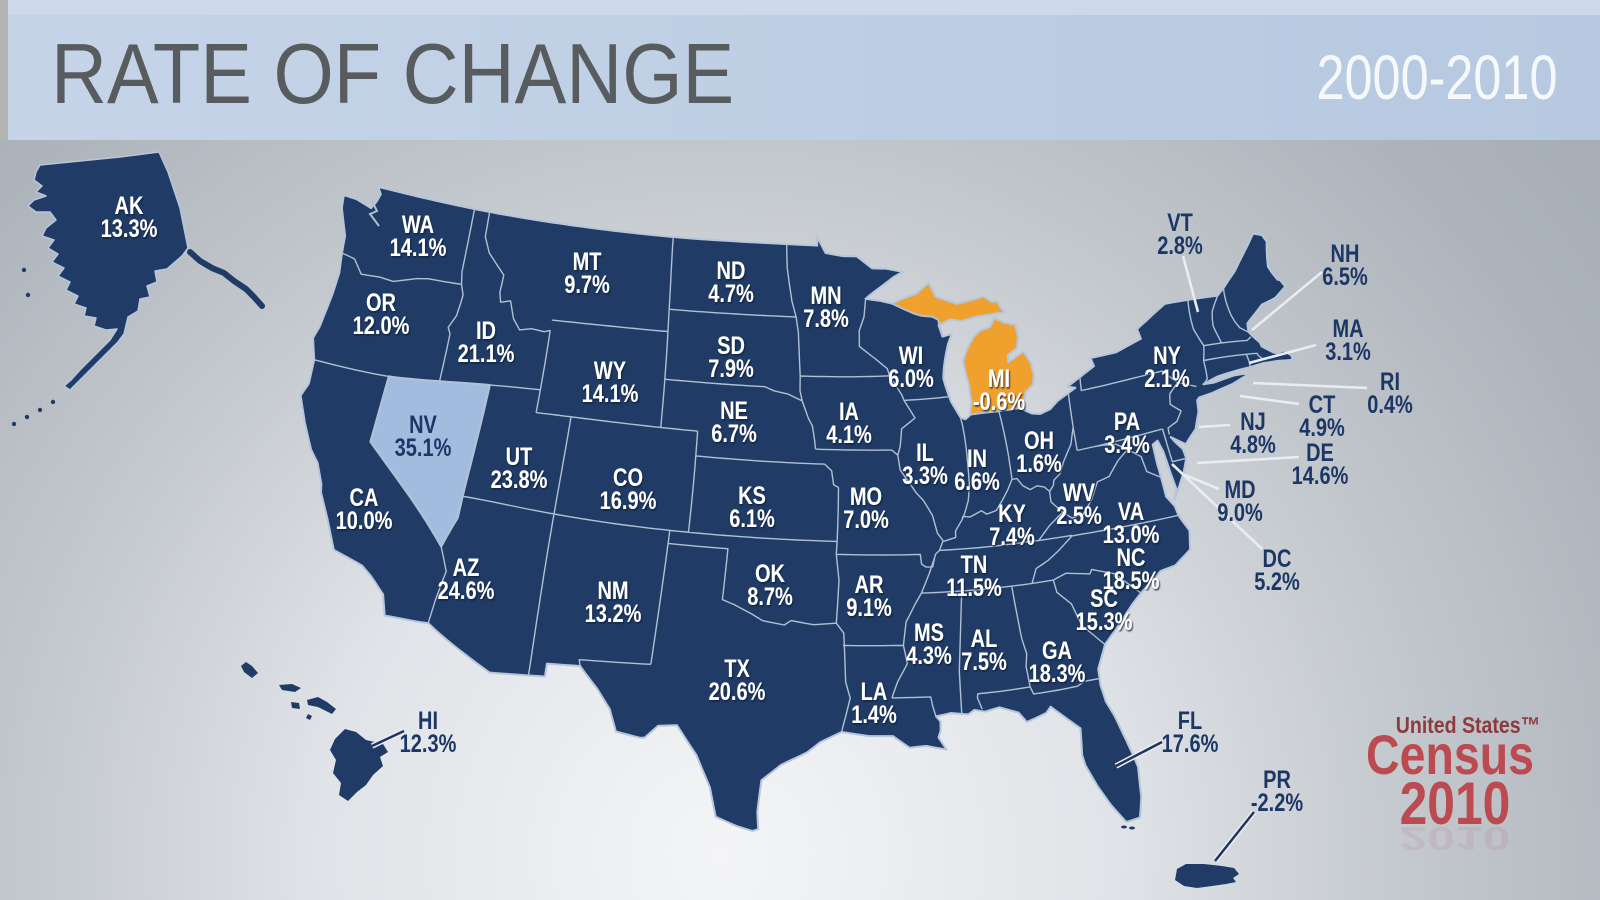 The width and height of the screenshot is (1600, 900). Describe the element at coordinates (925, 476) in the screenshot. I see `svg-text: 3.3%` at that location.